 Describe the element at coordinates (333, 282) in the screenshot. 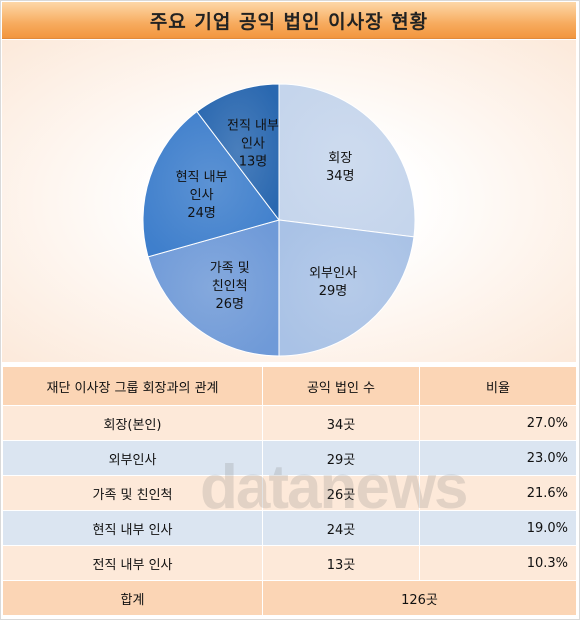

I see `slice-label: 외부인사 29명` at that location.